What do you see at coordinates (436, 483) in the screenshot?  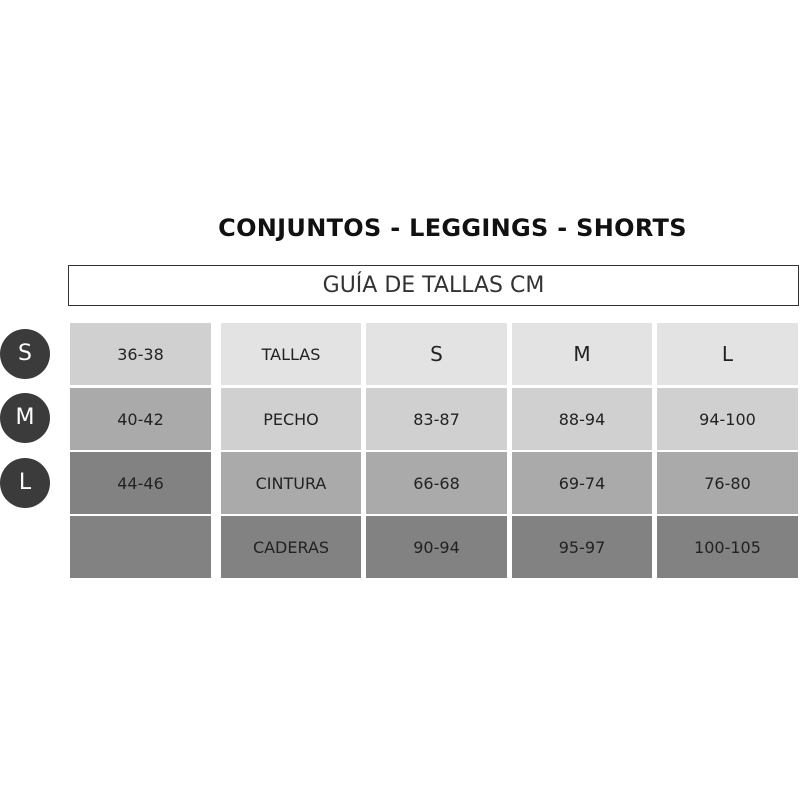 I see `table-cell: 66-68` at bounding box center [436, 483].